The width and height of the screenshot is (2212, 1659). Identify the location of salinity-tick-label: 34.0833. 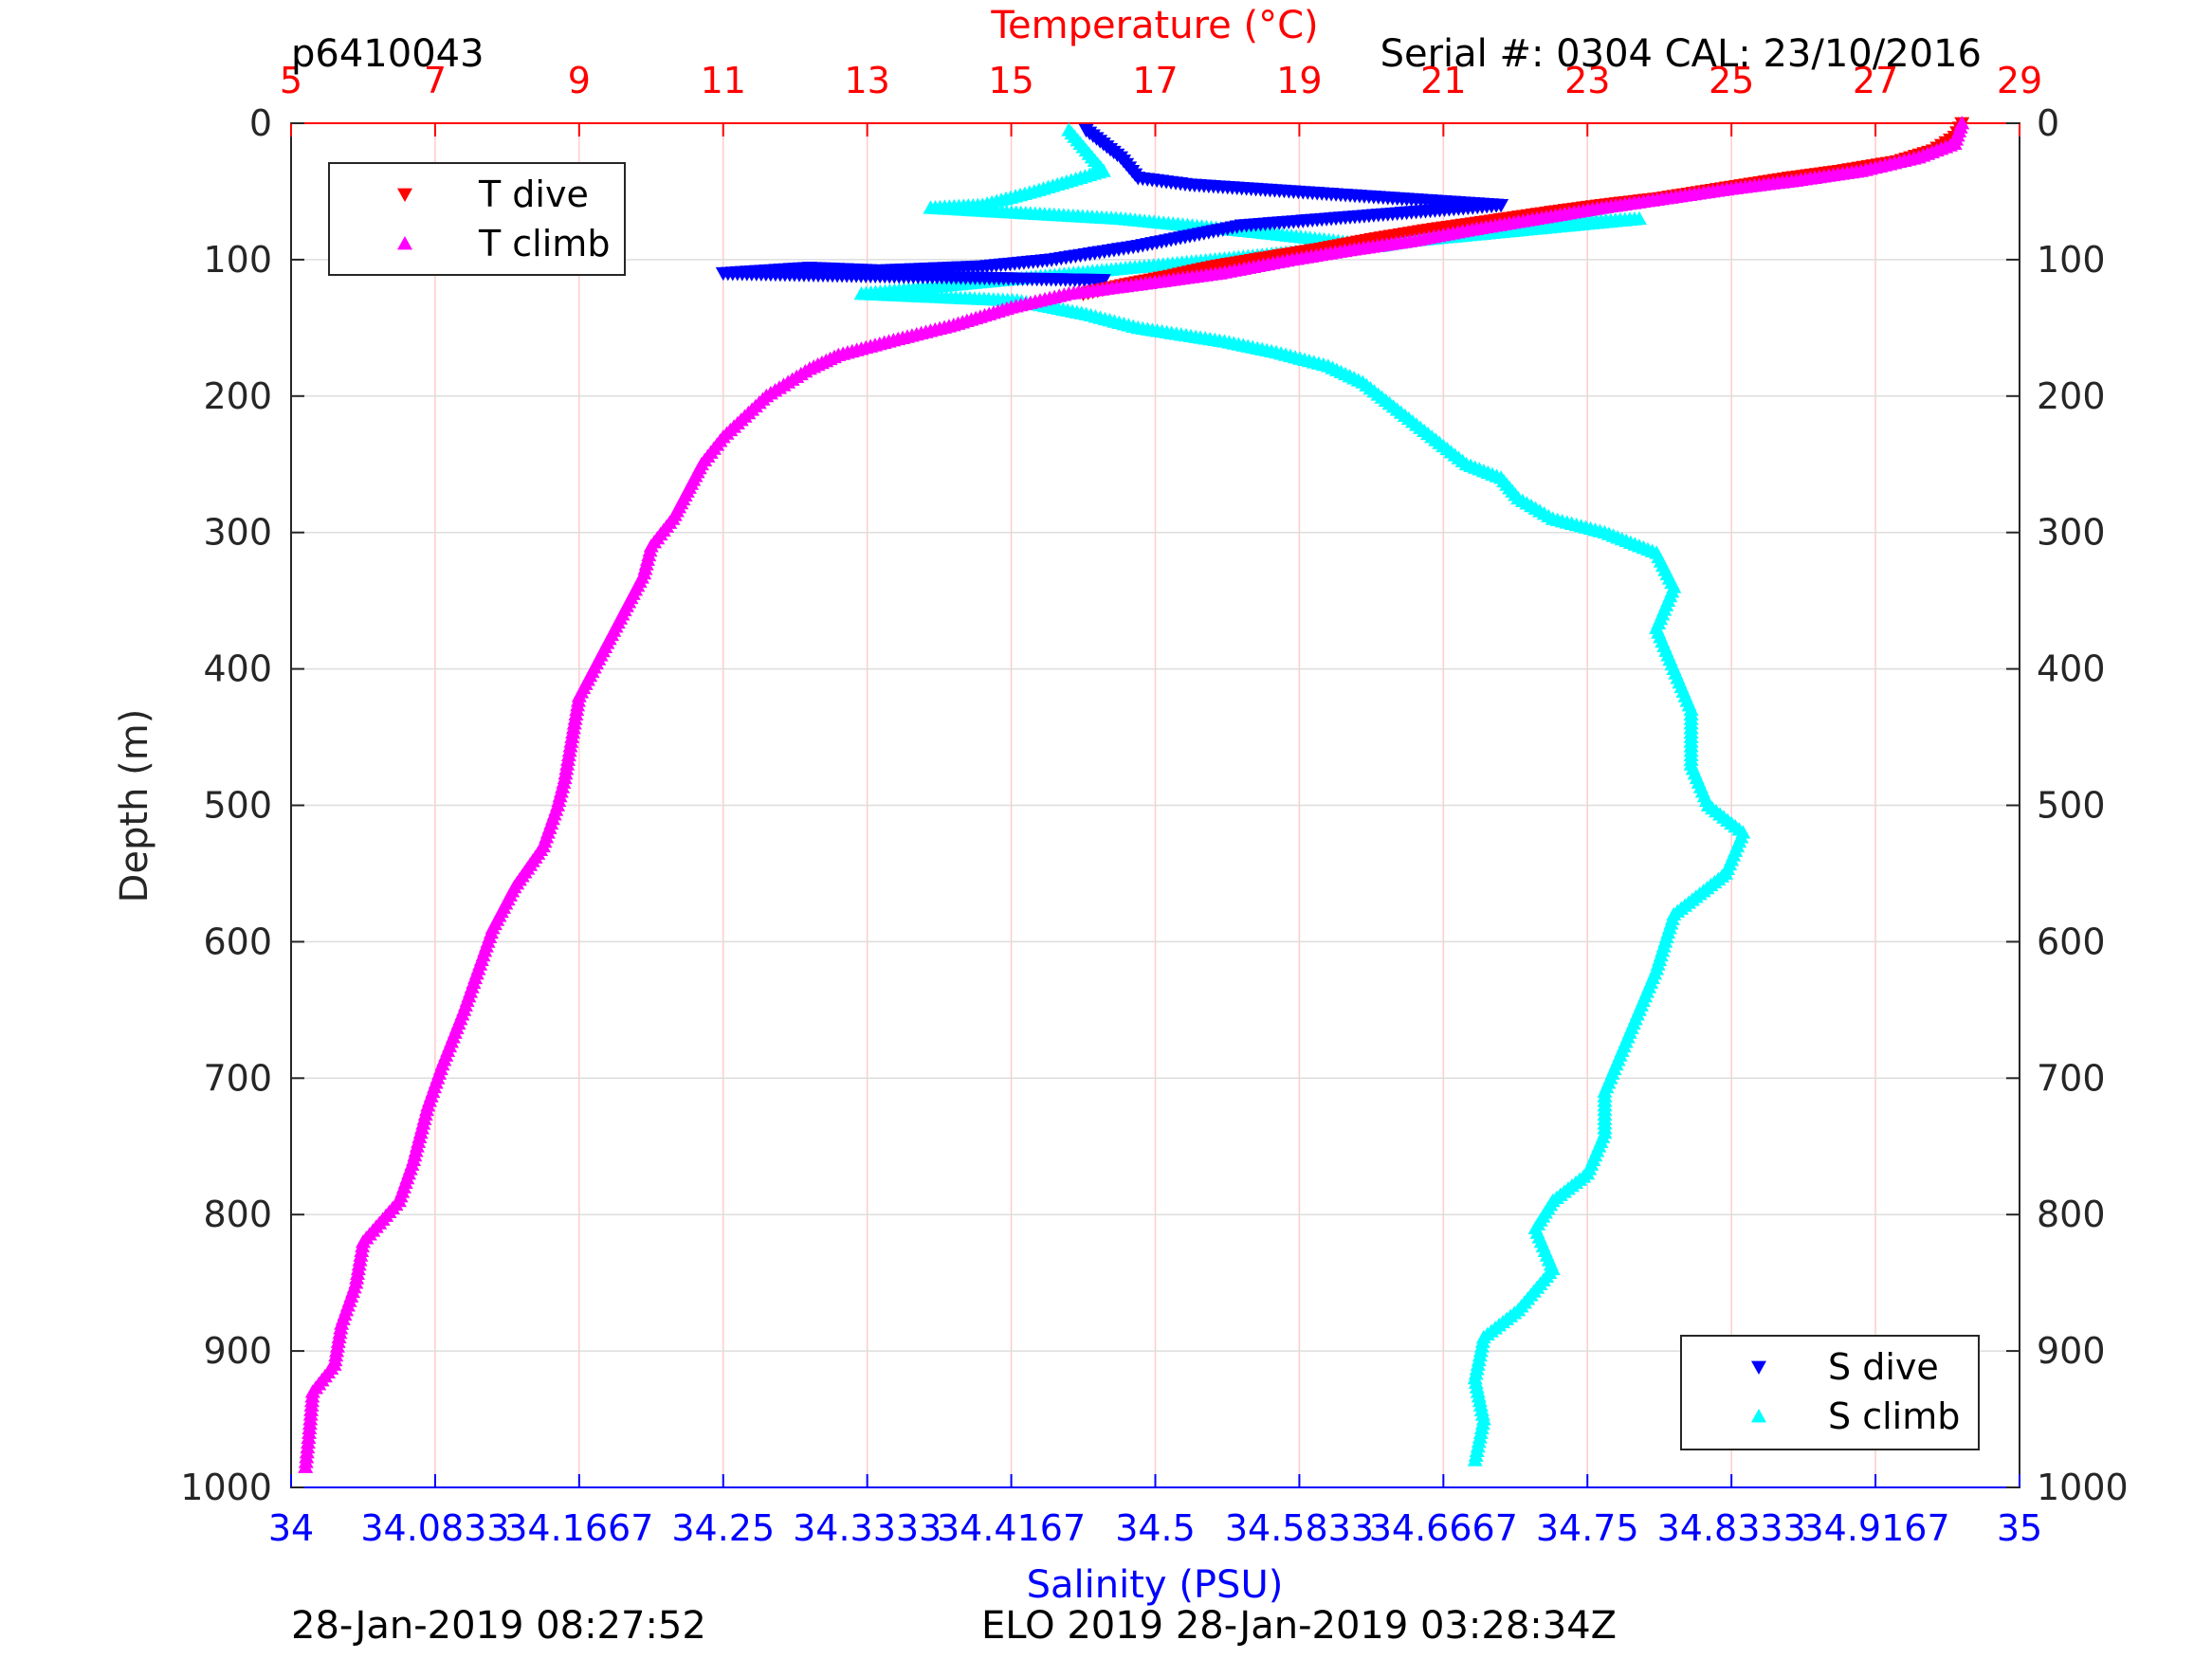
(434, 1528).